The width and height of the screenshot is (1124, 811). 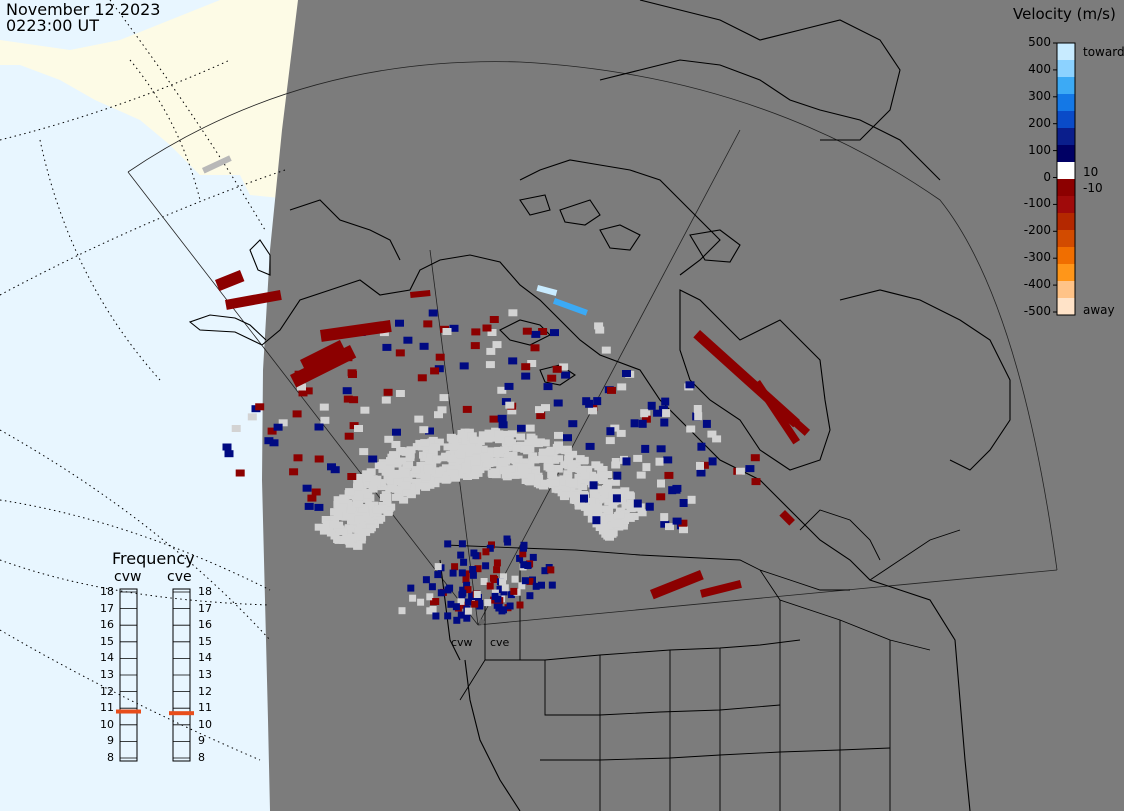 What do you see at coordinates (107, 658) in the screenshot?
I see `frequency-tick-left: 14` at bounding box center [107, 658].